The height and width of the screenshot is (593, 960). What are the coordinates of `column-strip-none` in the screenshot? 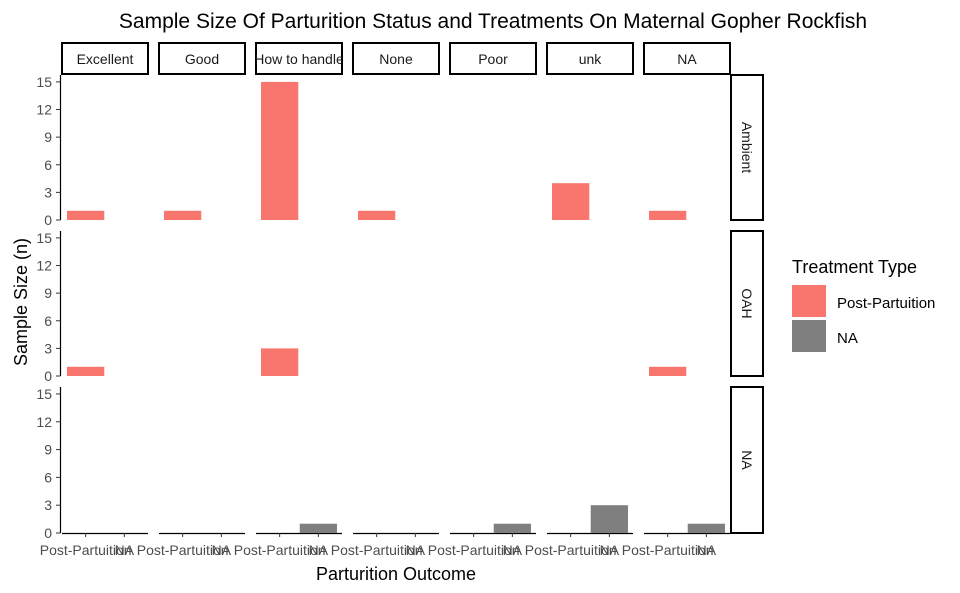 It's located at (396, 58).